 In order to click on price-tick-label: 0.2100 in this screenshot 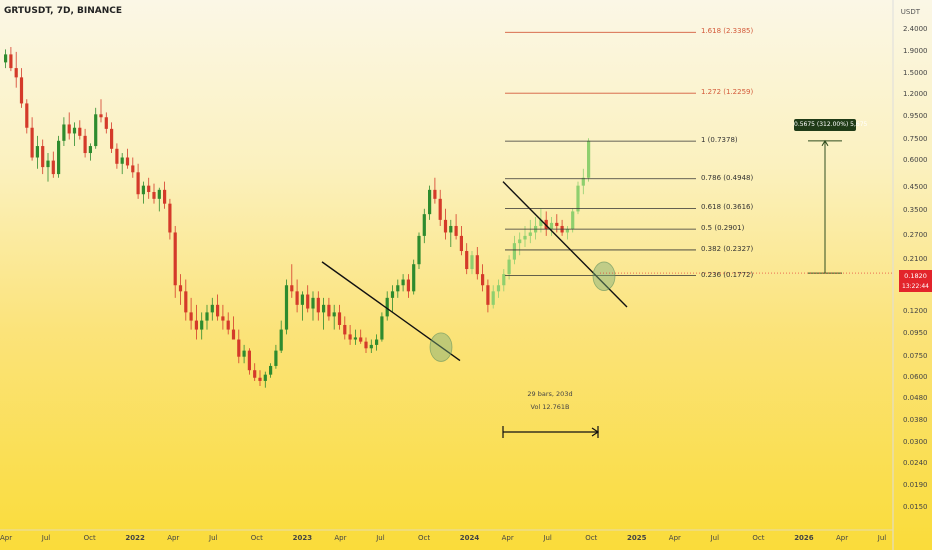, I will do `click(915, 258)`.